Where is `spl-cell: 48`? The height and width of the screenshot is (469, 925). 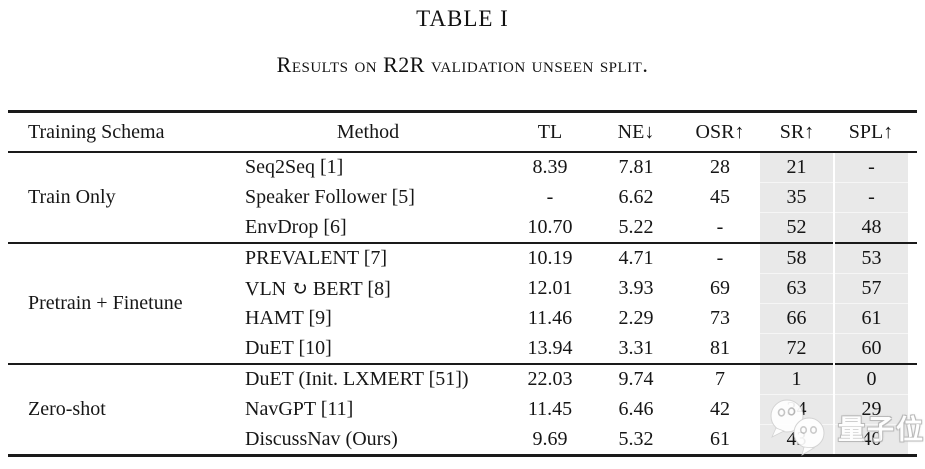
spl-cell: 48 is located at coordinates (870, 227).